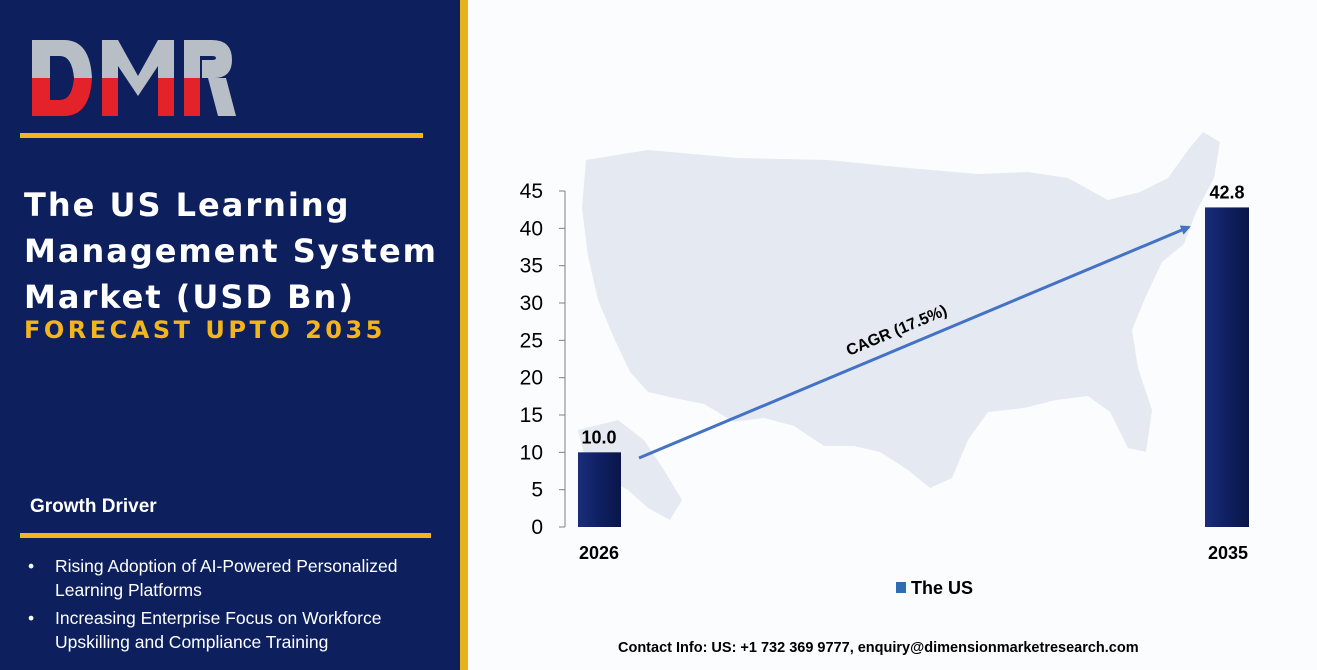  What do you see at coordinates (1226, 192) in the screenshot?
I see `data-label-2035: 42.8` at bounding box center [1226, 192].